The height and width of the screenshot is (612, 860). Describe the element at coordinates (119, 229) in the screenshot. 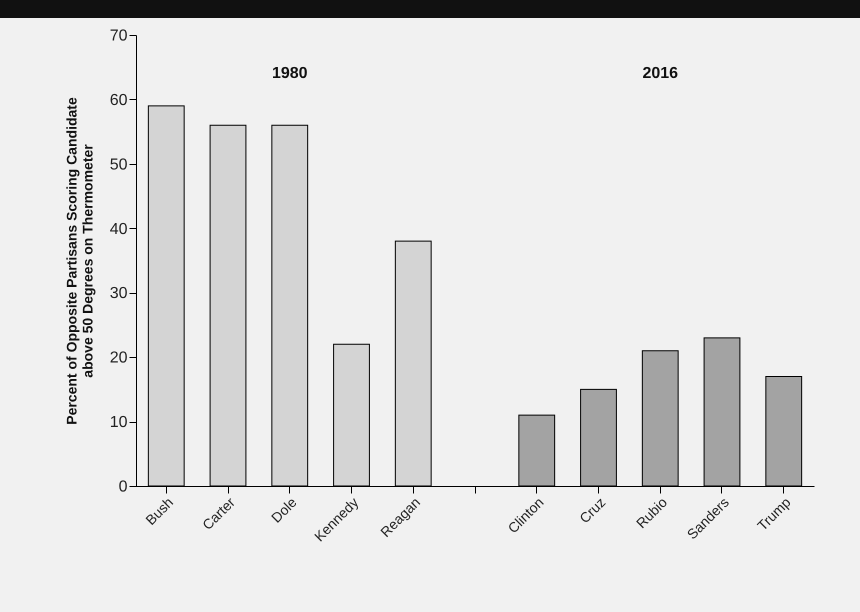

I see `y-tick-label: 40` at that location.